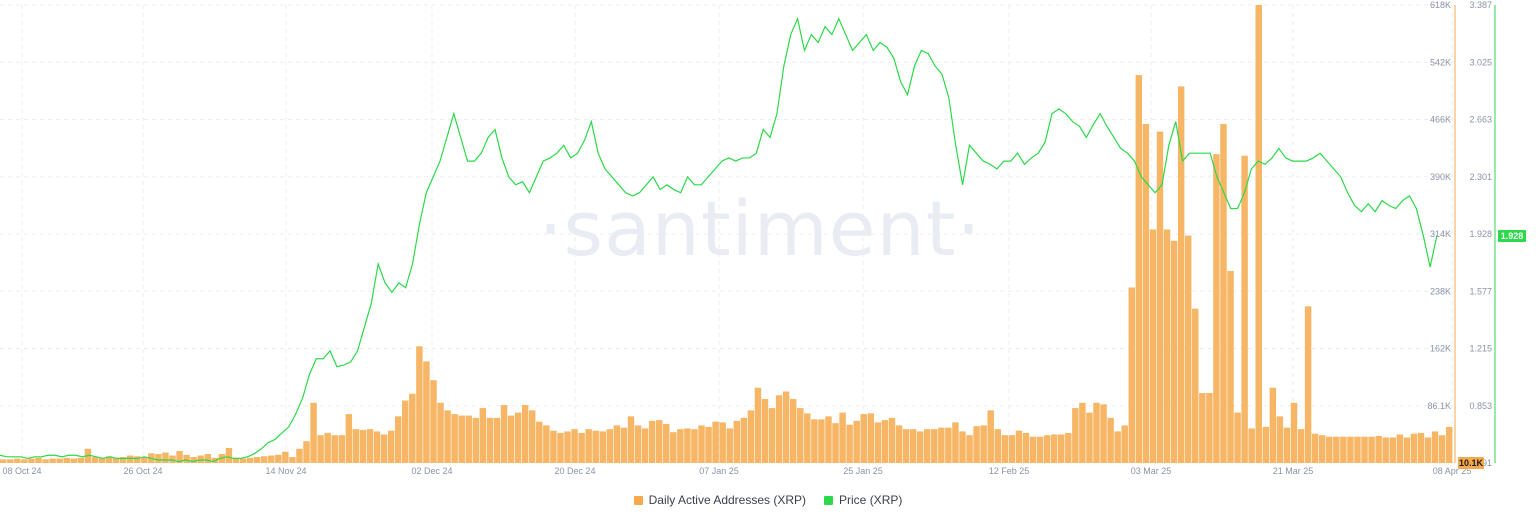 The height and width of the screenshot is (520, 1536). Describe the element at coordinates (1480, 349) in the screenshot. I see `right-tick-label: 1.215` at that location.